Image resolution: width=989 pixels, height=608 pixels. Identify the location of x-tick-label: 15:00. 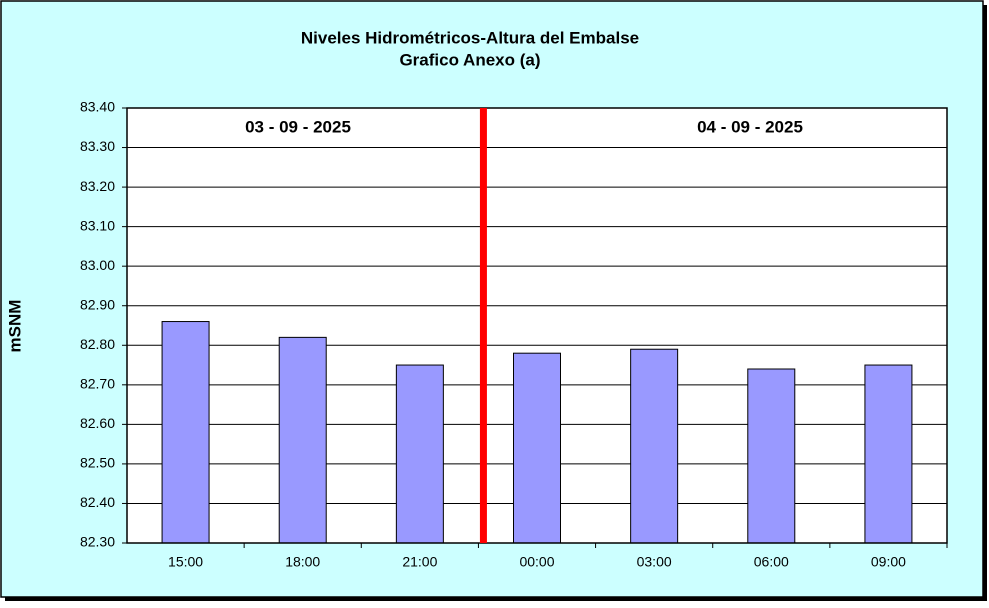
(185, 562).